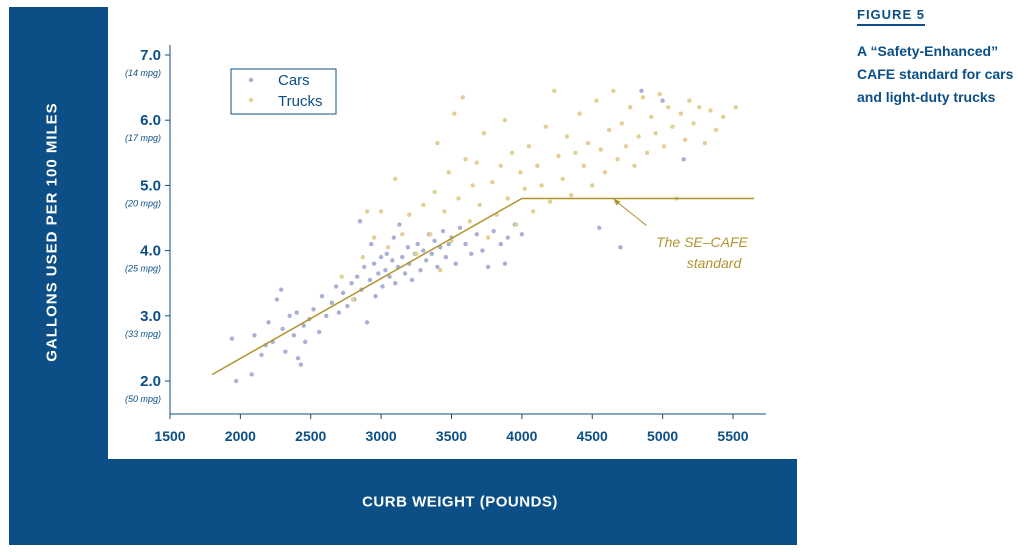 This screenshot has height=552, width=1024. Describe the element at coordinates (592, 436) in the screenshot. I see `x-tick-label: 4500` at that location.